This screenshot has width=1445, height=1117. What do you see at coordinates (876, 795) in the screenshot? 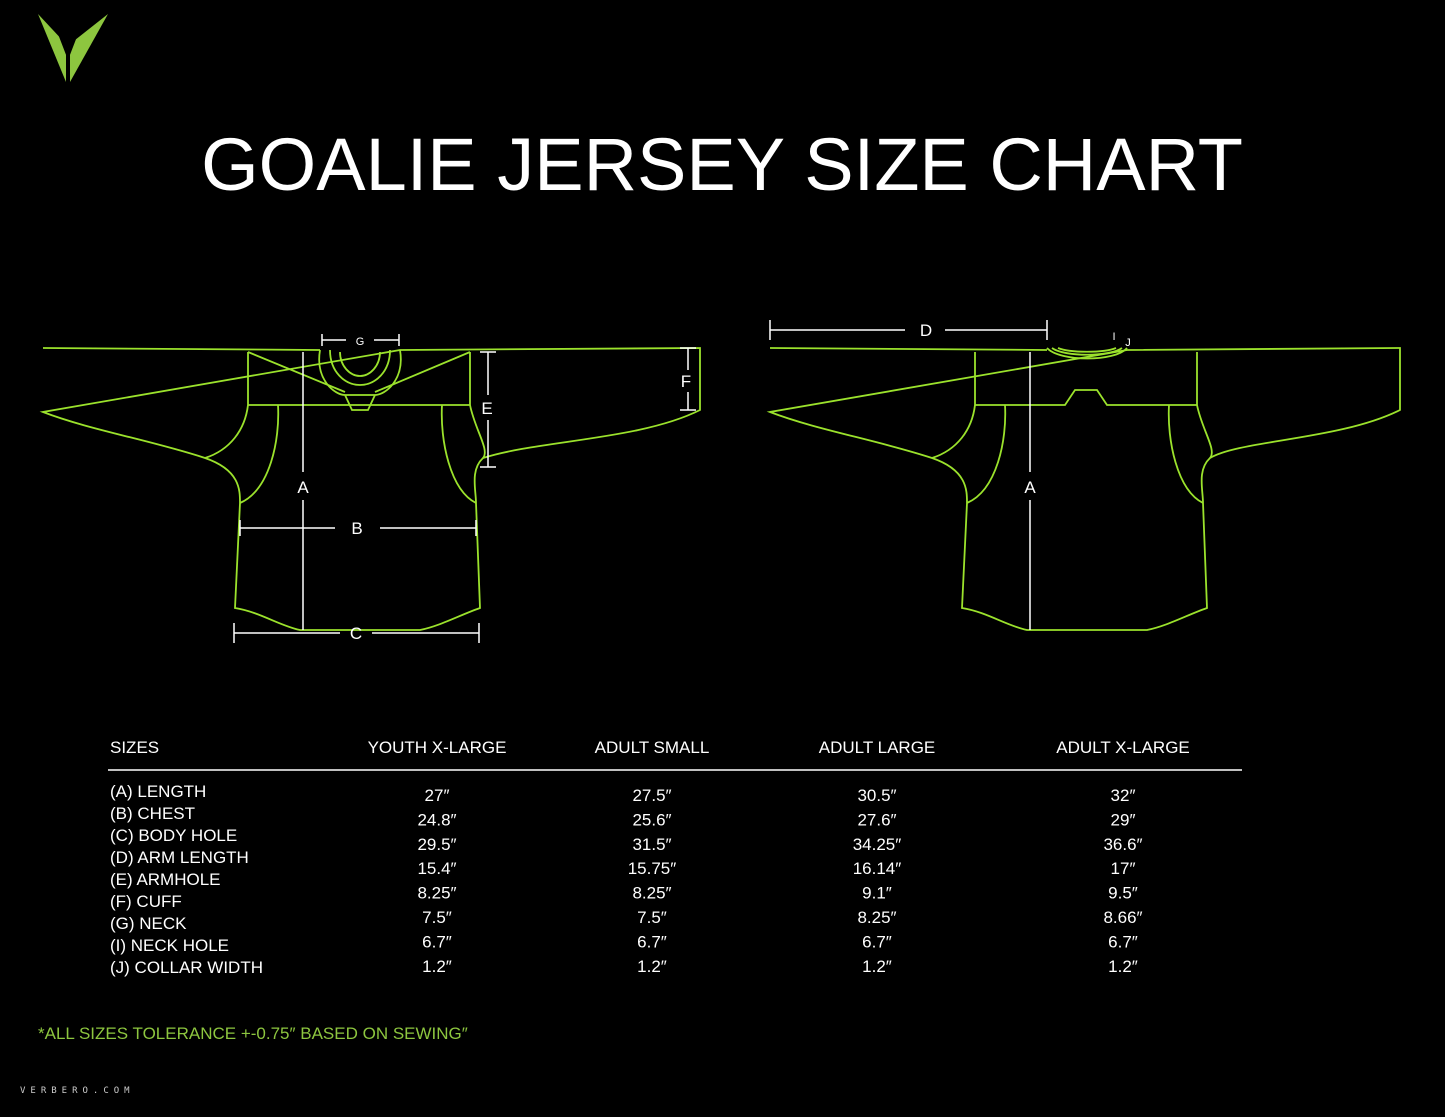
I see `table-cell: 30.5″` at bounding box center [876, 795].